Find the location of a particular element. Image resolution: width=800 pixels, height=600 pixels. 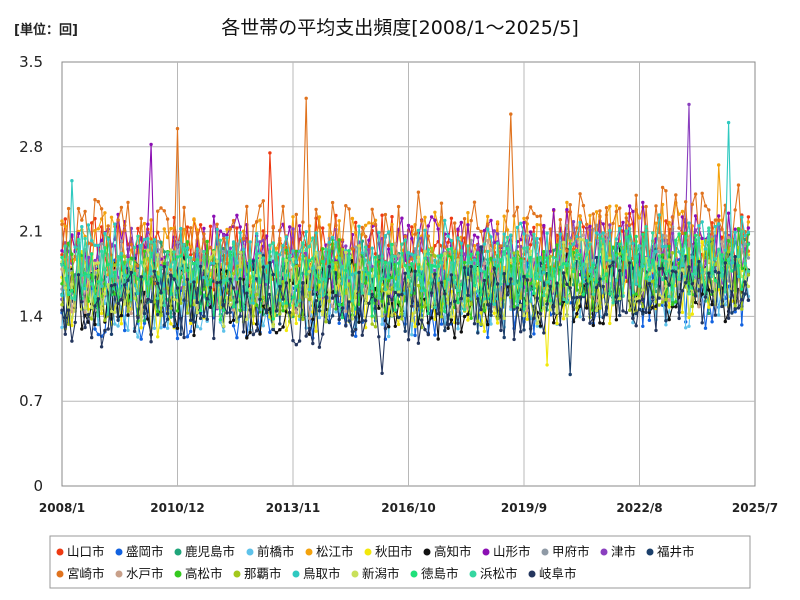

legend-label: 徳島市 is located at coordinates (440, 573).